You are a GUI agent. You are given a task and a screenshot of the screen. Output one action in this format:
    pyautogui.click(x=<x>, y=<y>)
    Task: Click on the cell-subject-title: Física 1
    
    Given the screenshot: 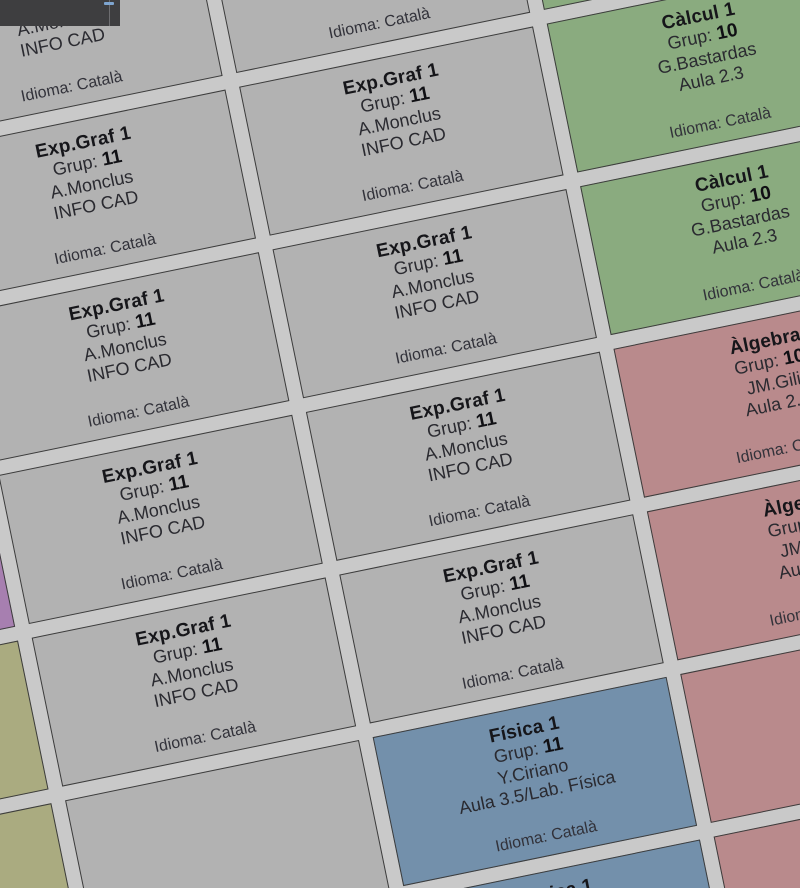 What is the action you would take?
    pyautogui.click(x=558, y=881)
    